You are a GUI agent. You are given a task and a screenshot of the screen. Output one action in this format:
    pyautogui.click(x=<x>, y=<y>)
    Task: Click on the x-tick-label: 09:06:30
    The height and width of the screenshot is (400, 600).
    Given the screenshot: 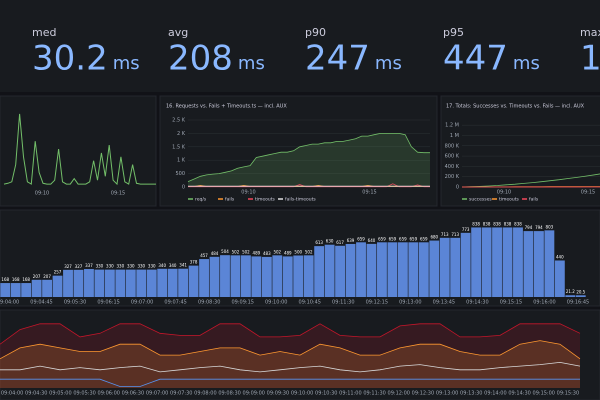 What is the action you would take?
    pyautogui.click(x=133, y=394)
    